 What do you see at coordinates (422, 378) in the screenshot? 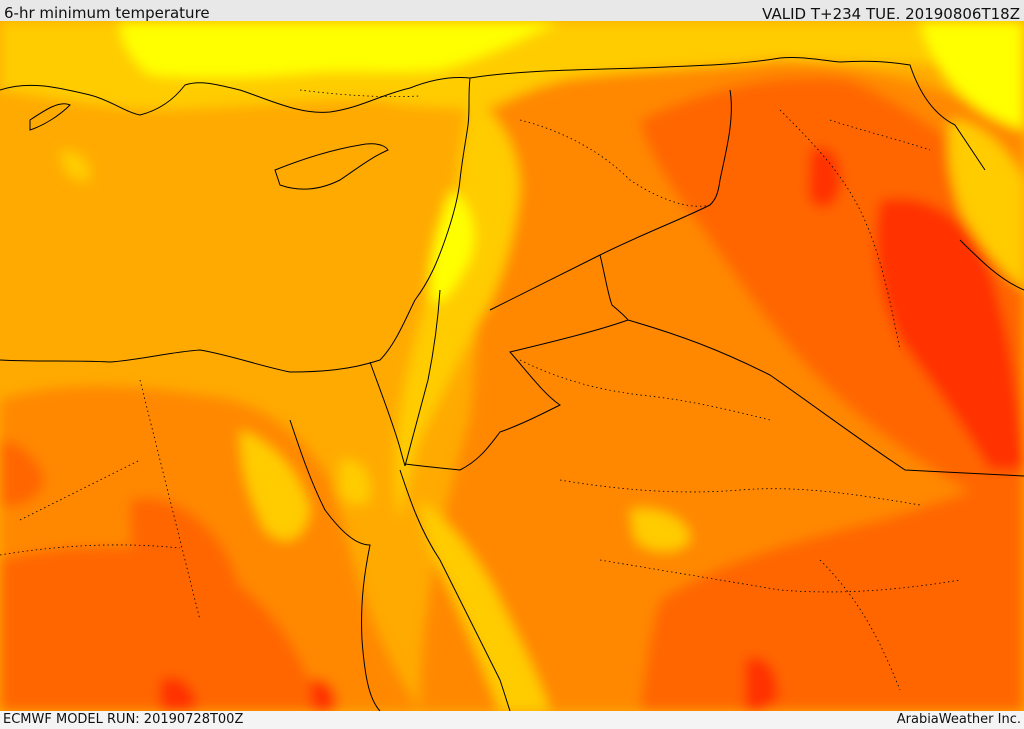
I see `border-israel-jordan` at bounding box center [422, 378].